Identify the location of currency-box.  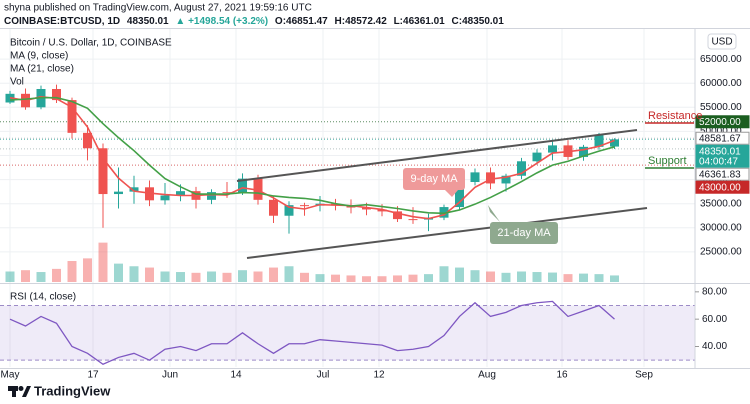
(722, 41).